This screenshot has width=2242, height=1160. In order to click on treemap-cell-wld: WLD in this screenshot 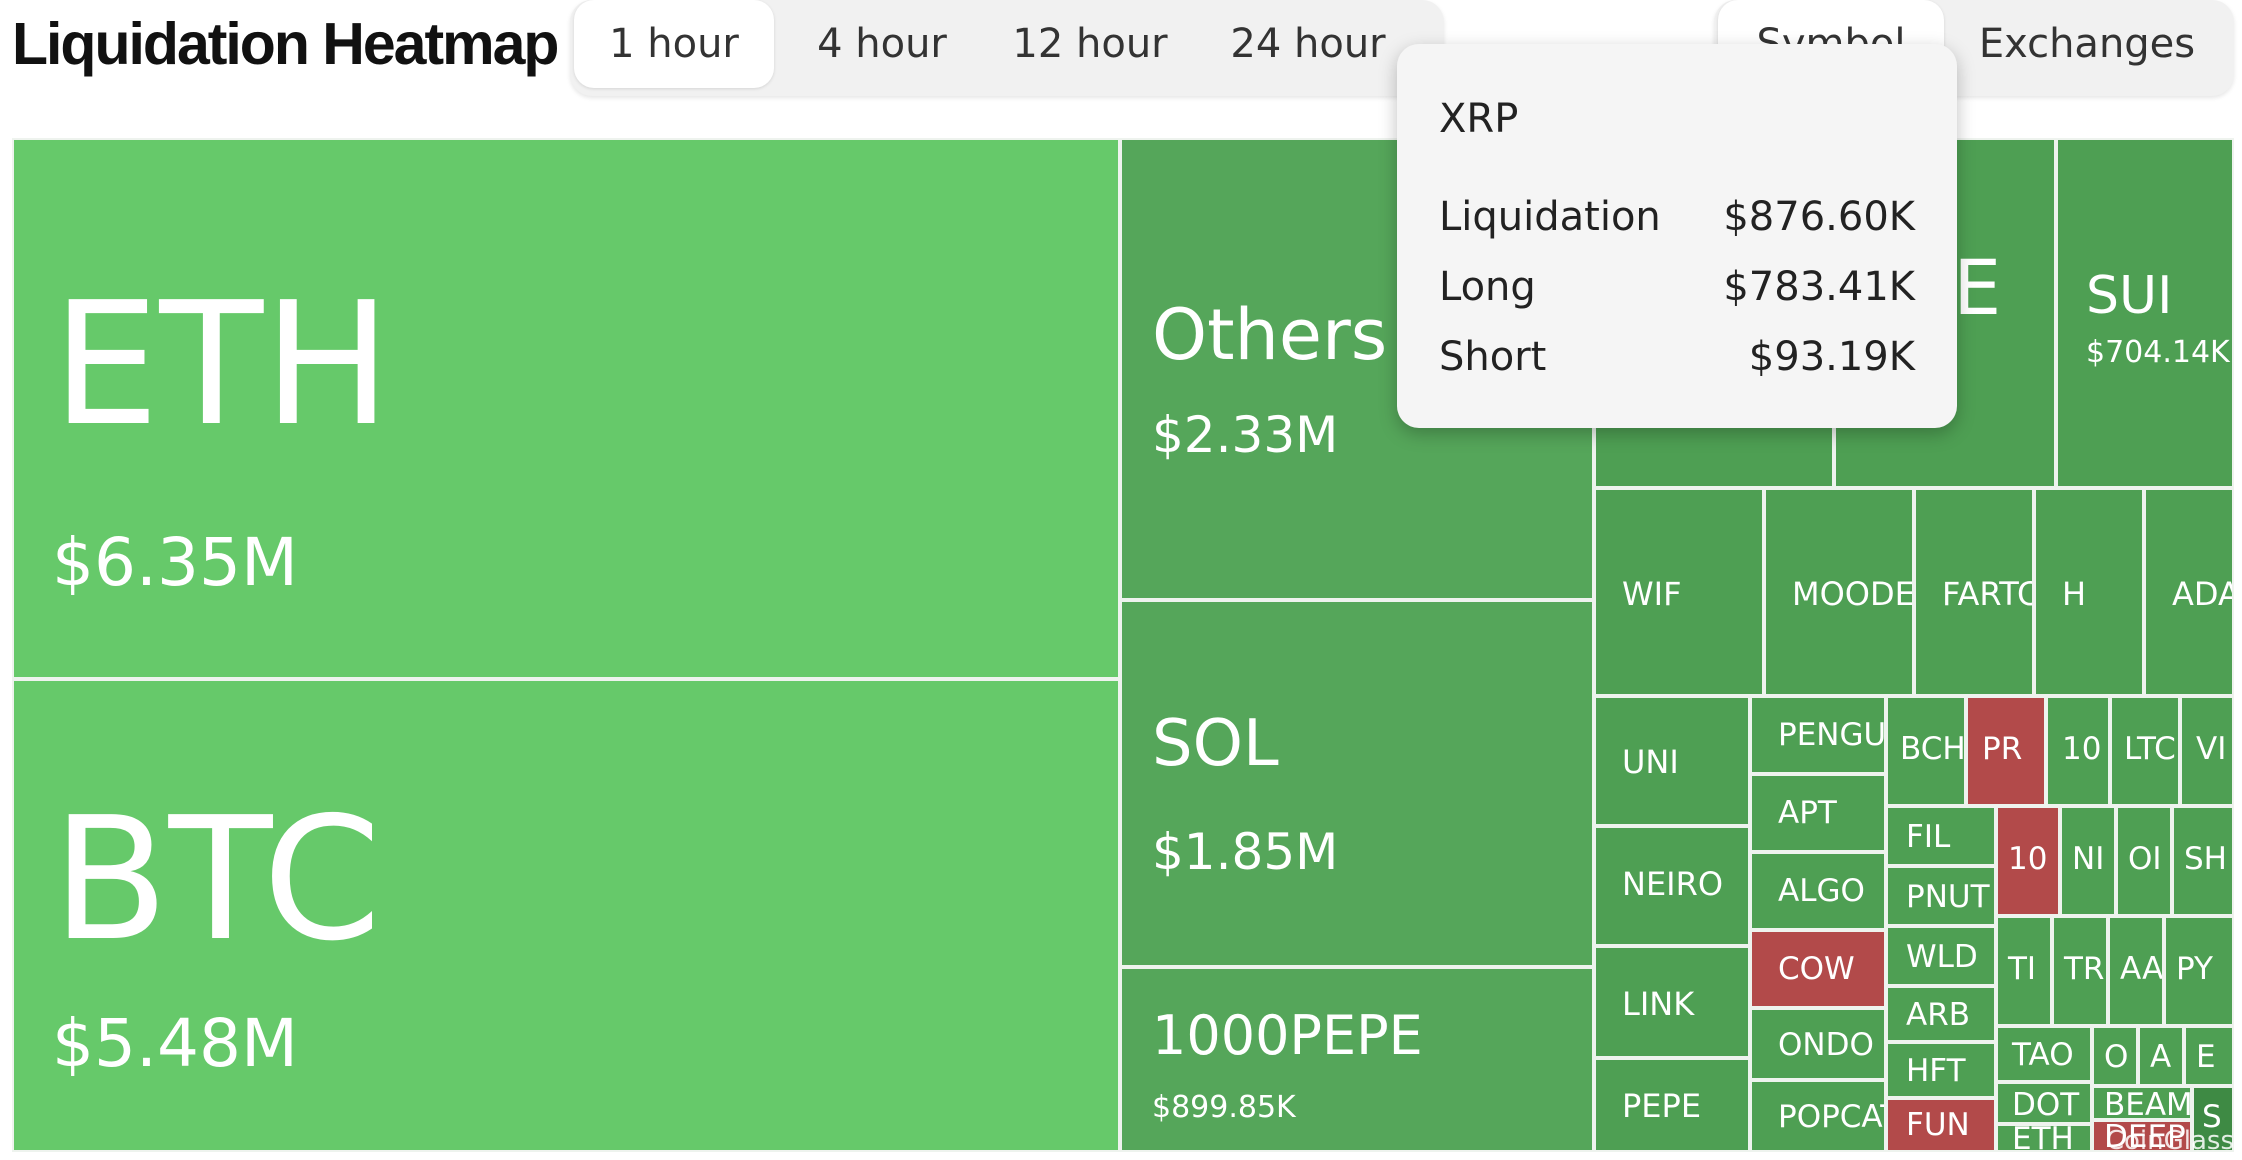, I will do `click(1941, 956)`.